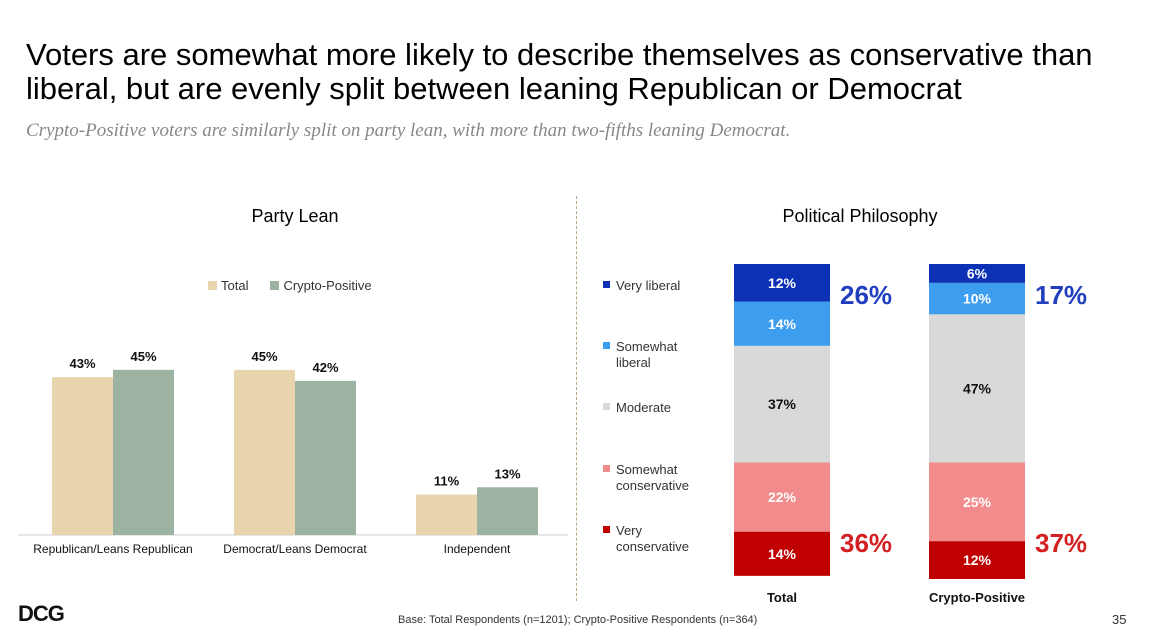  I want to click on segment-label-very-liberal-0: 12%, so click(782, 283).